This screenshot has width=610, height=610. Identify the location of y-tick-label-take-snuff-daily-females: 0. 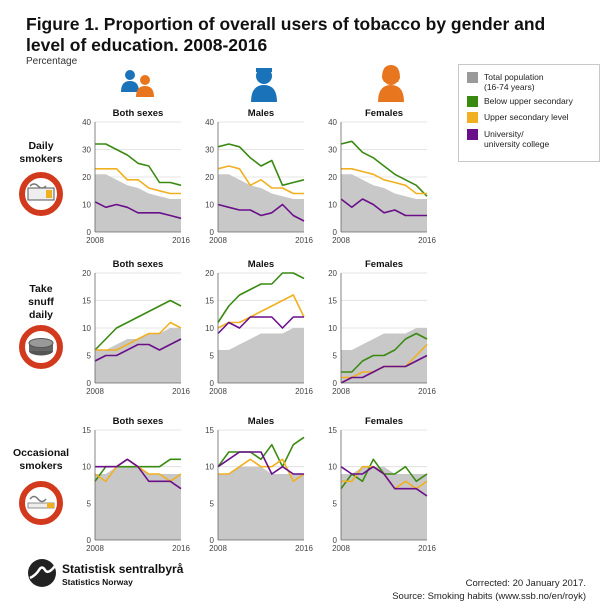
(335, 383).